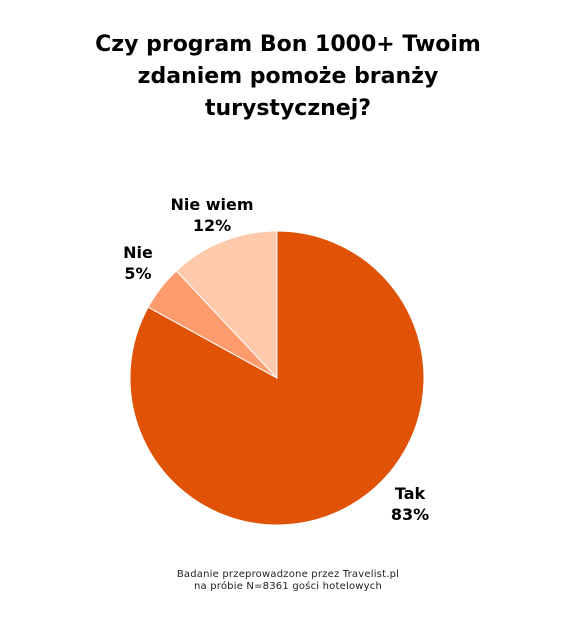 The width and height of the screenshot is (576, 617). Describe the element at coordinates (288, 108) in the screenshot. I see `chart-title-line-3: turystycznej?` at that location.